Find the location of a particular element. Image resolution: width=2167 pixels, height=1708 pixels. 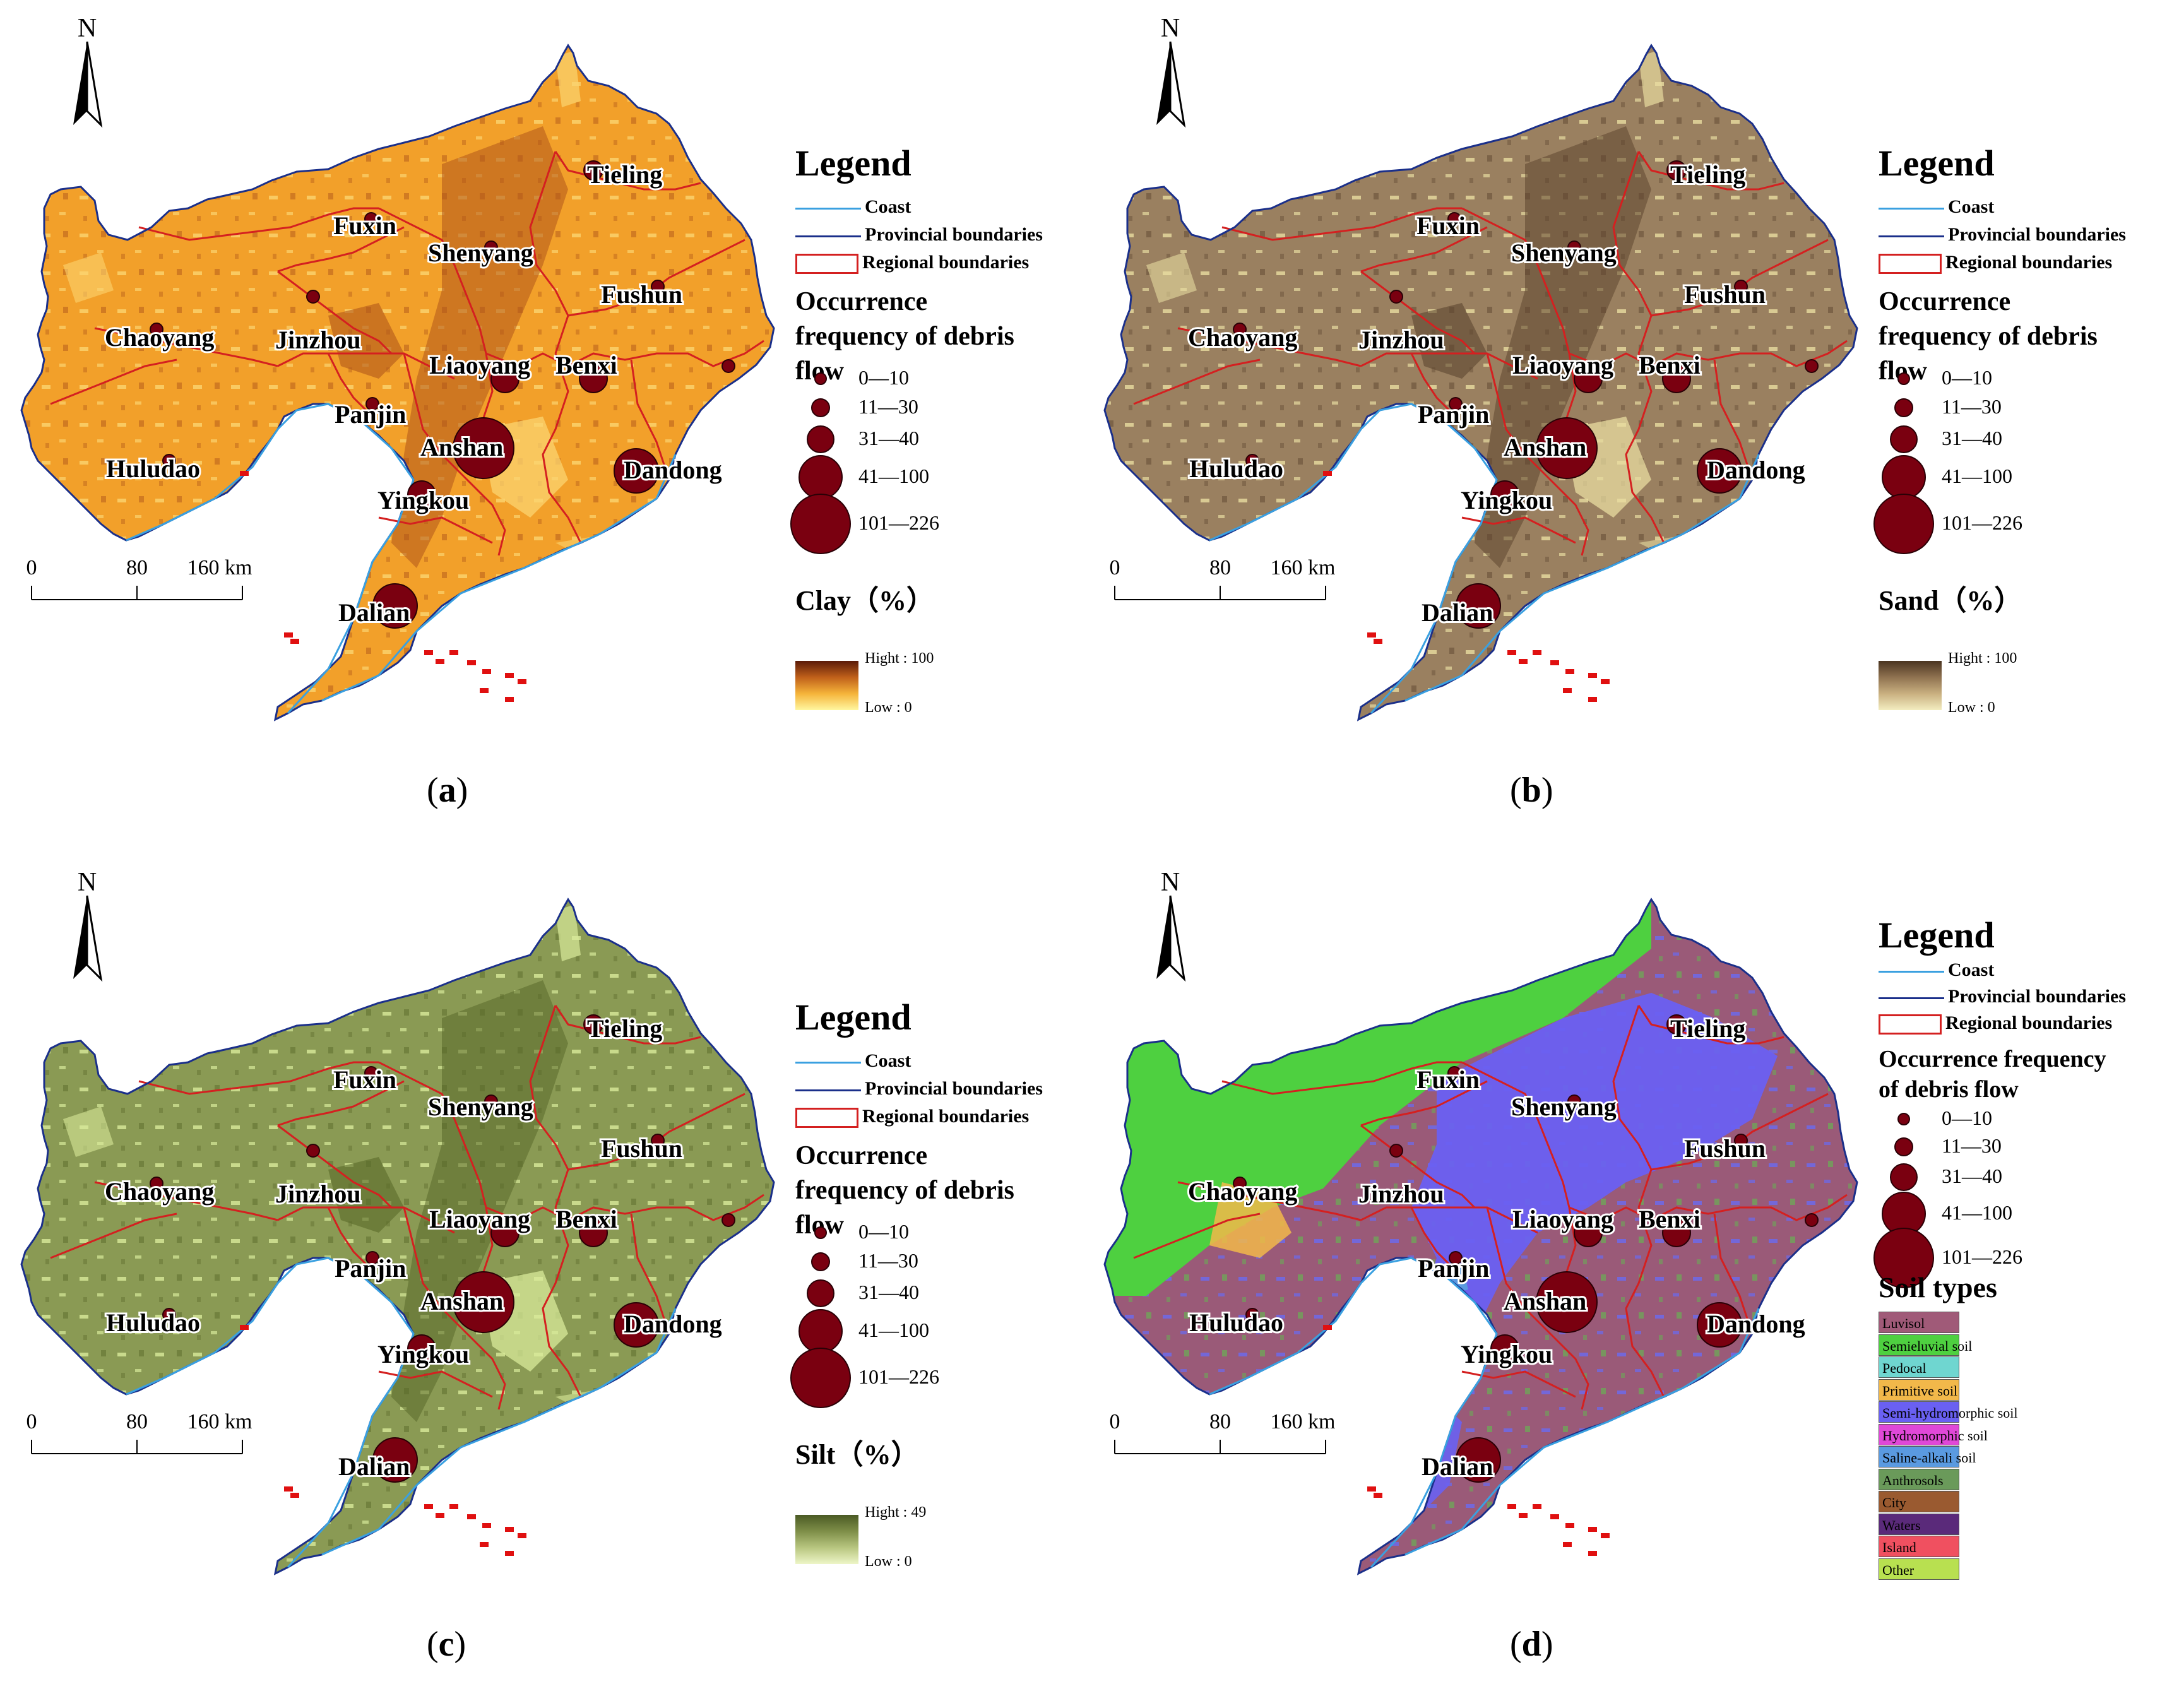

legend-title: Legend is located at coordinates (853, 164).